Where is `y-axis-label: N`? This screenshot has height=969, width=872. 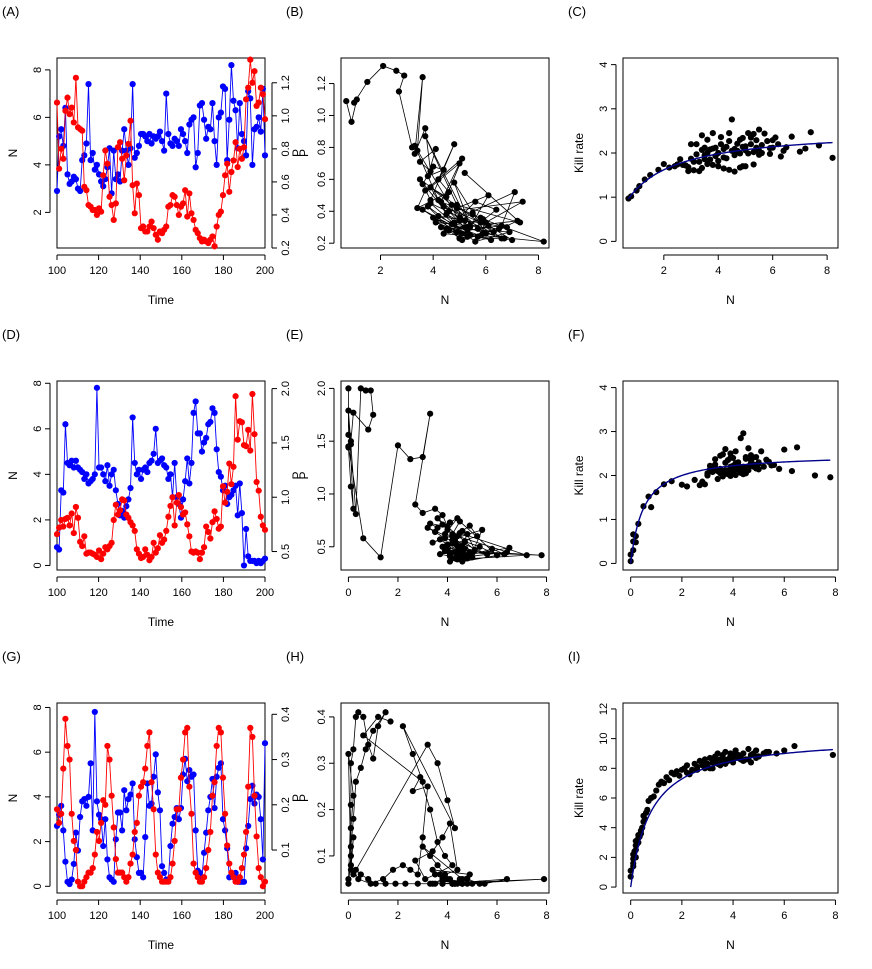
y-axis-label: N is located at coordinates (13, 153).